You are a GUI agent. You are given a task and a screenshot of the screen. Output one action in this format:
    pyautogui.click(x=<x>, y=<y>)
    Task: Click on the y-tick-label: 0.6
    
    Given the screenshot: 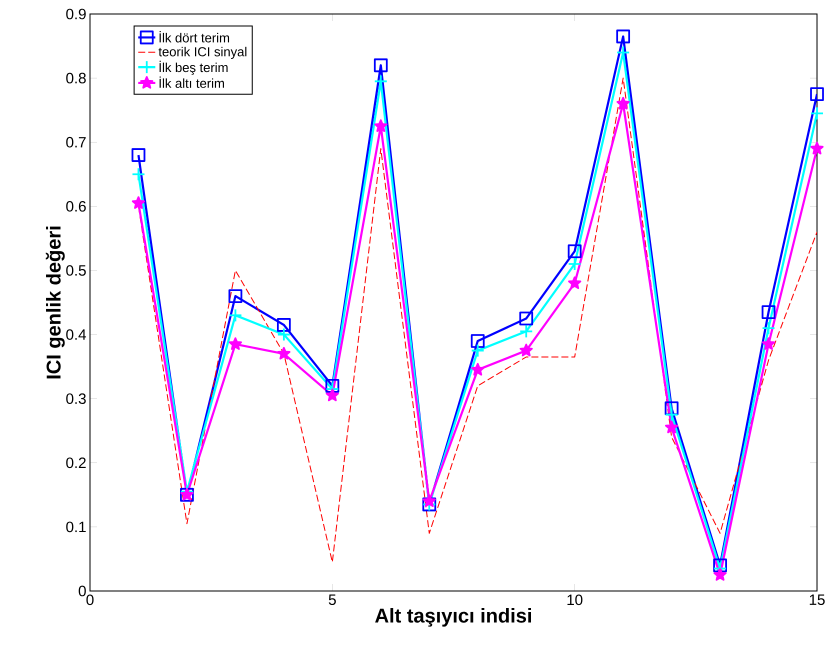 What is the action you would take?
    pyautogui.click(x=76, y=206)
    